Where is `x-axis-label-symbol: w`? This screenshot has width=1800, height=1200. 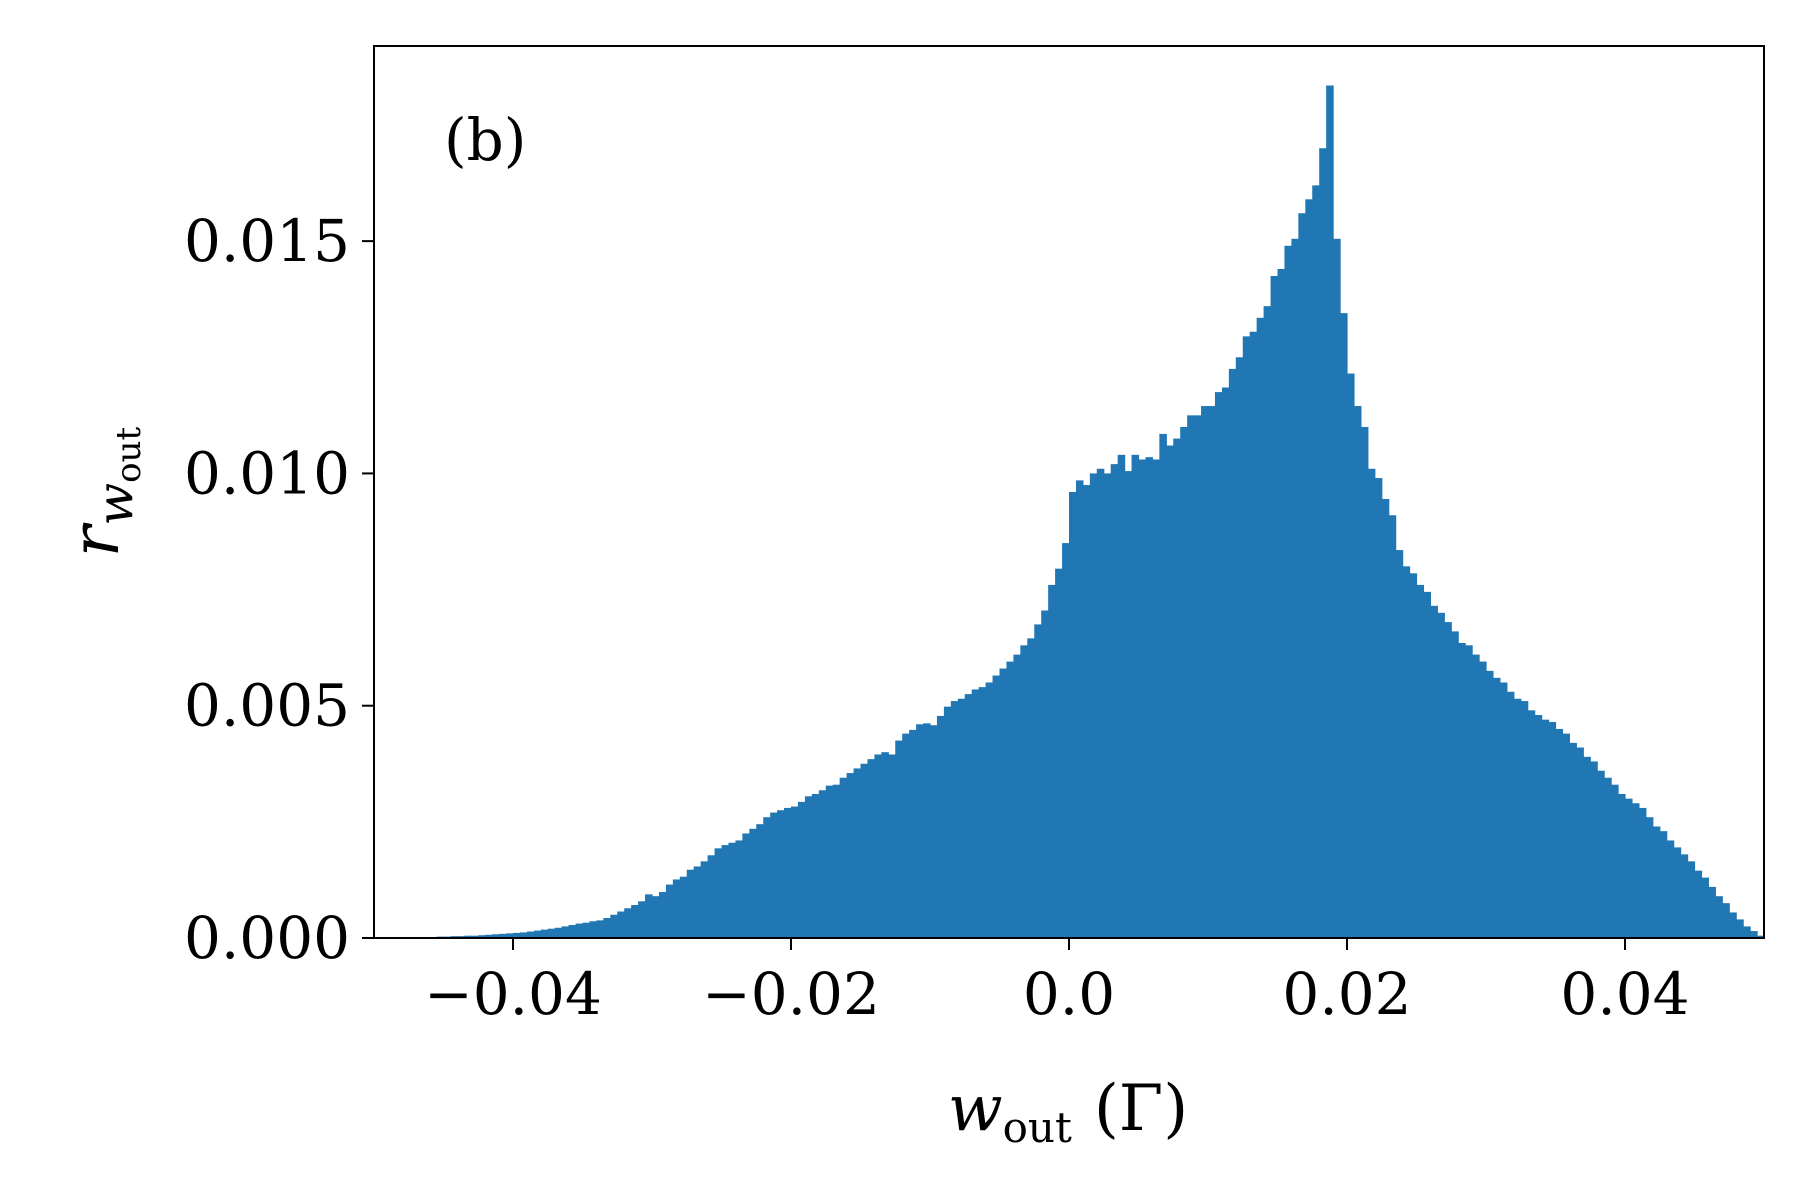 x-axis-label-symbol: w is located at coordinates (975, 1109).